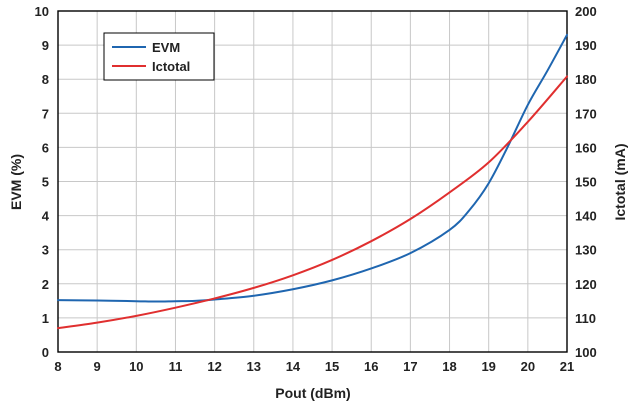 The height and width of the screenshot is (408, 633). I want to click on y-right-tick-label: 110, so click(585, 318).